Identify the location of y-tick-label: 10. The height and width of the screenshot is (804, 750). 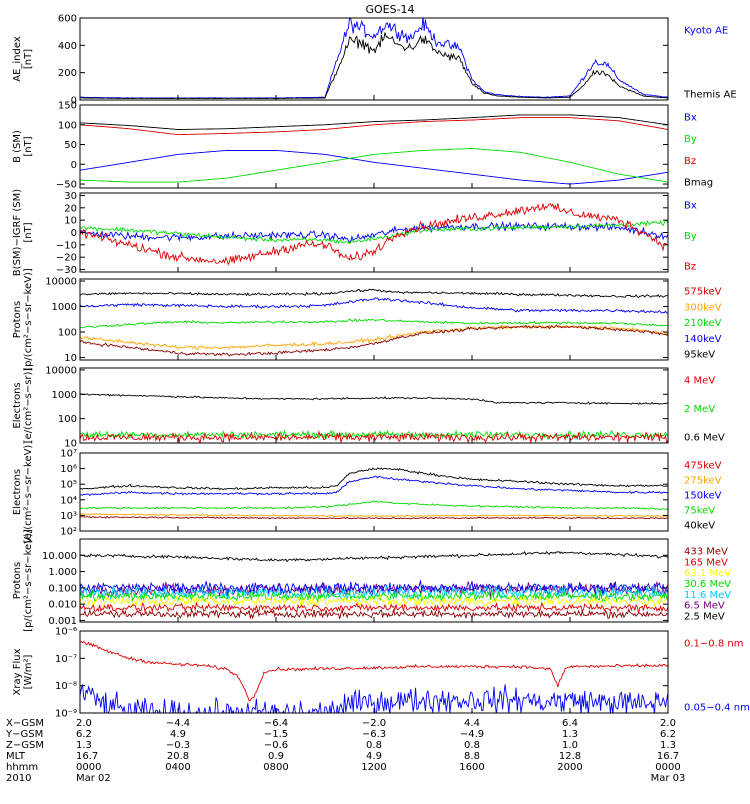
(70, 358).